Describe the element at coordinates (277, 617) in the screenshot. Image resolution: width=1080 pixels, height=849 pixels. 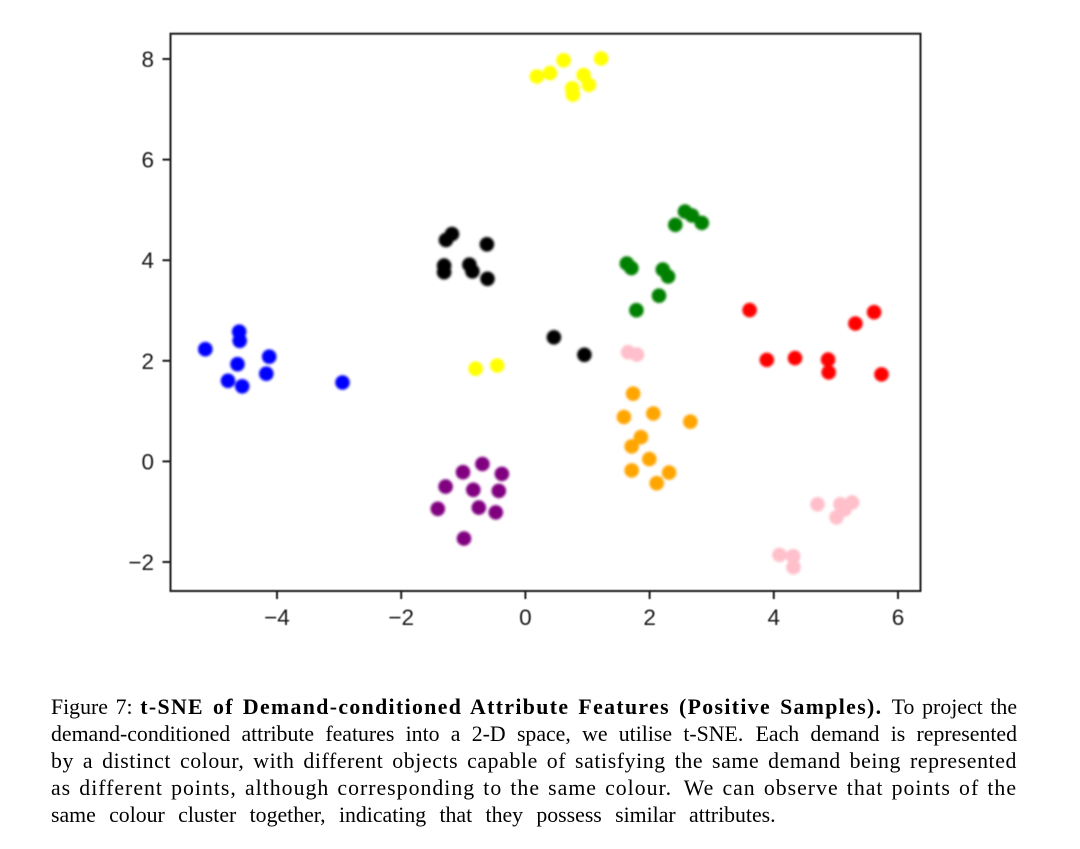
I see `svg-text: −4` at that location.